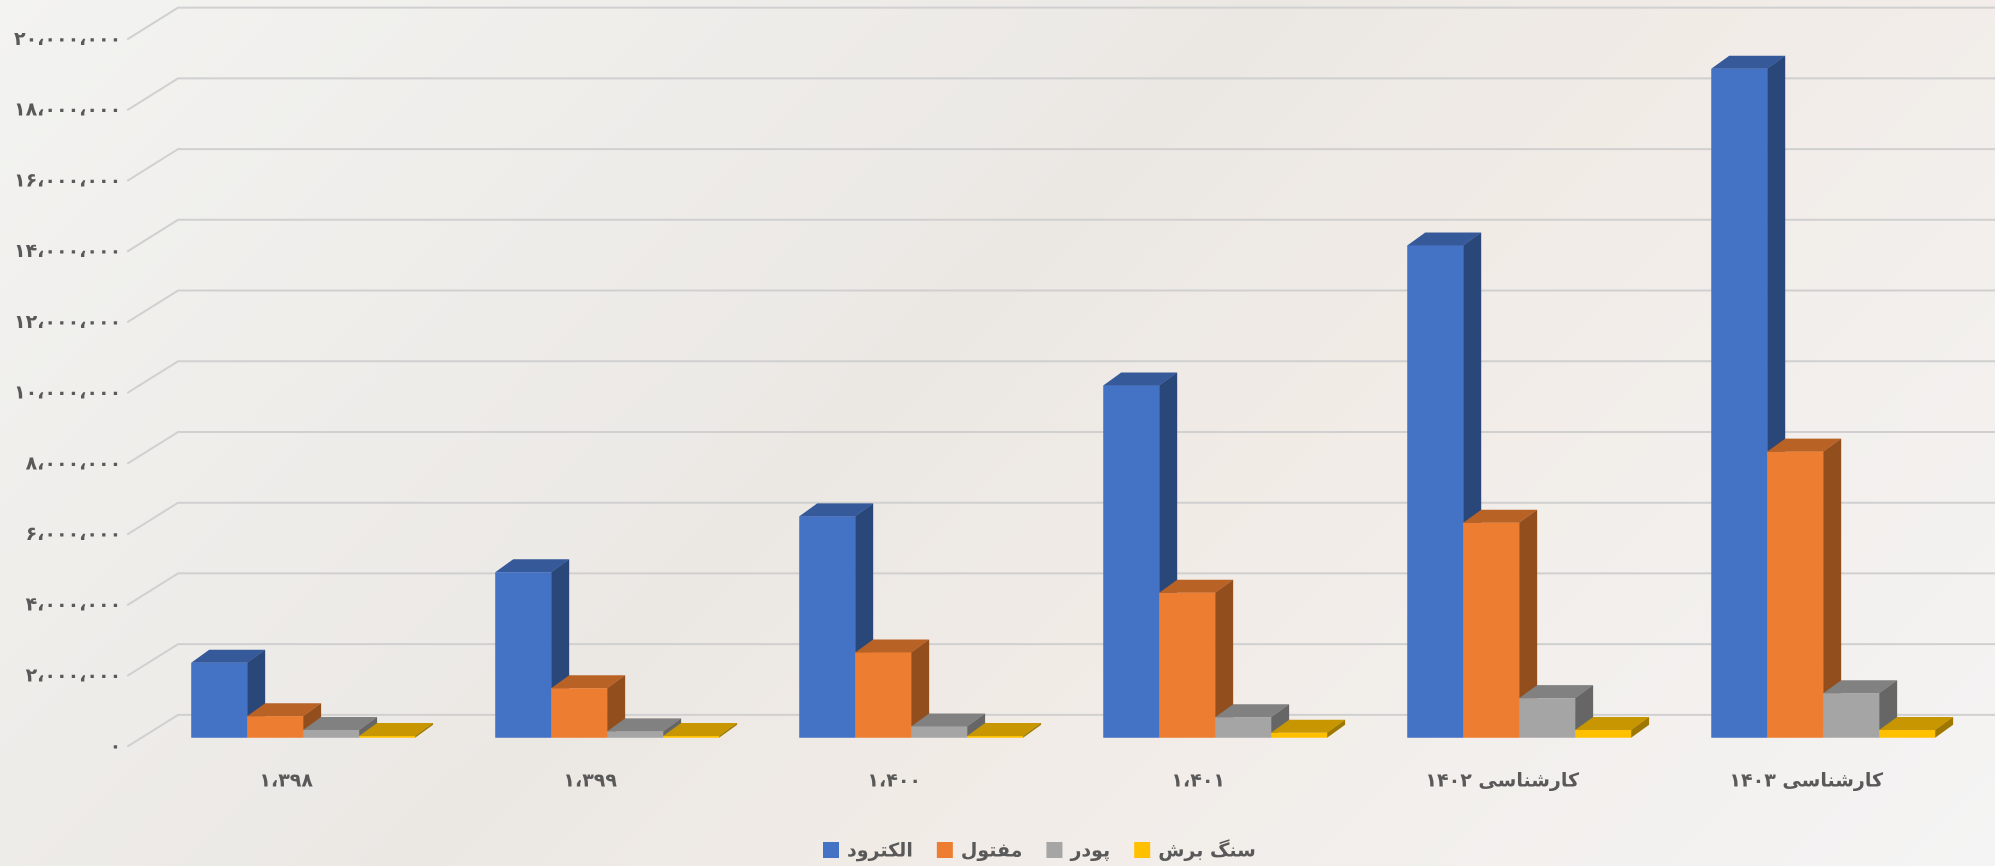 Image resolution: width=1995 pixels, height=866 pixels. Describe the element at coordinates (880, 851) in the screenshot. I see `legend-label: الکترود` at that location.